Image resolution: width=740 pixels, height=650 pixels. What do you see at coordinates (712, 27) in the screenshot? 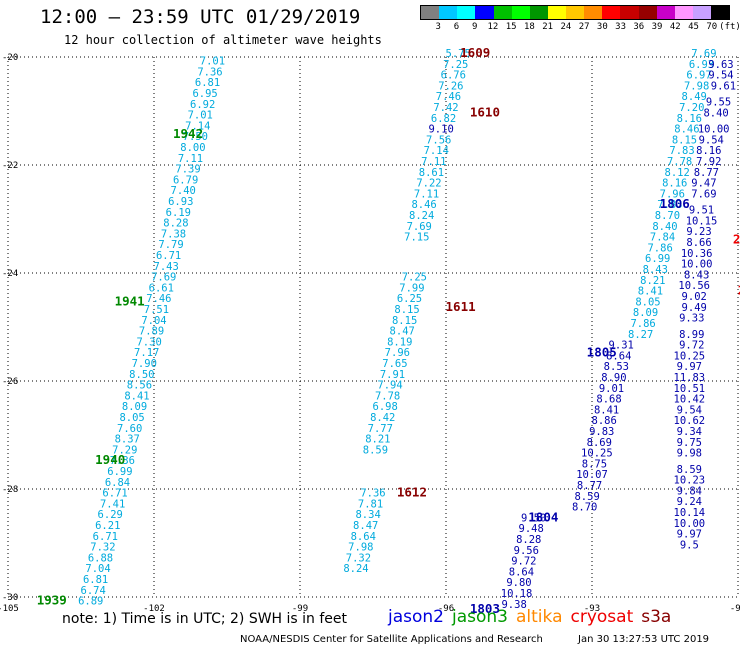
I see `legend-label: 70` at bounding box center [712, 27].